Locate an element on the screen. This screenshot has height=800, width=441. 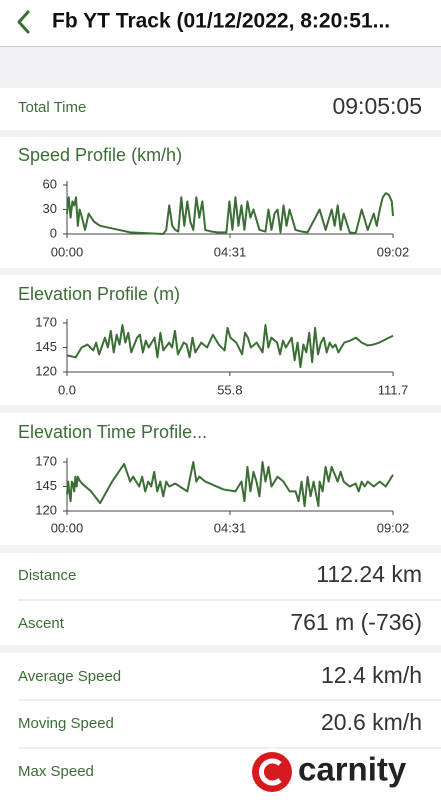
stat-label: Max Speed is located at coordinates (56, 771).